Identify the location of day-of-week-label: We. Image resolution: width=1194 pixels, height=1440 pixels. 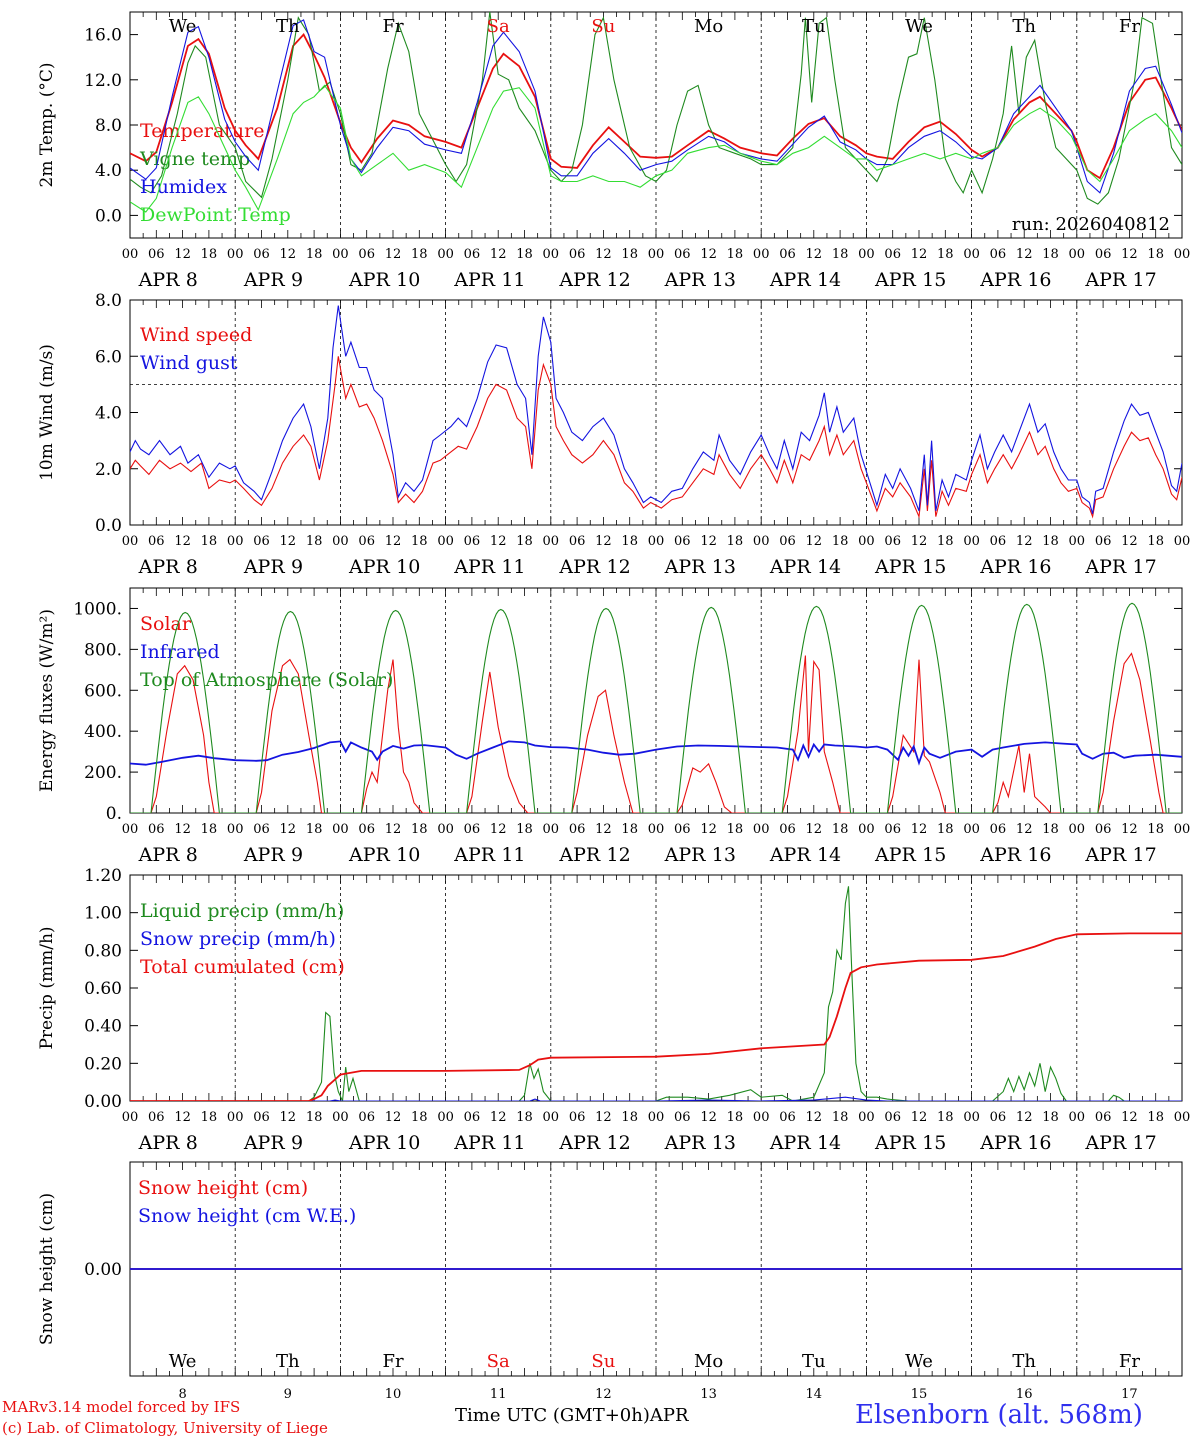
(919, 26).